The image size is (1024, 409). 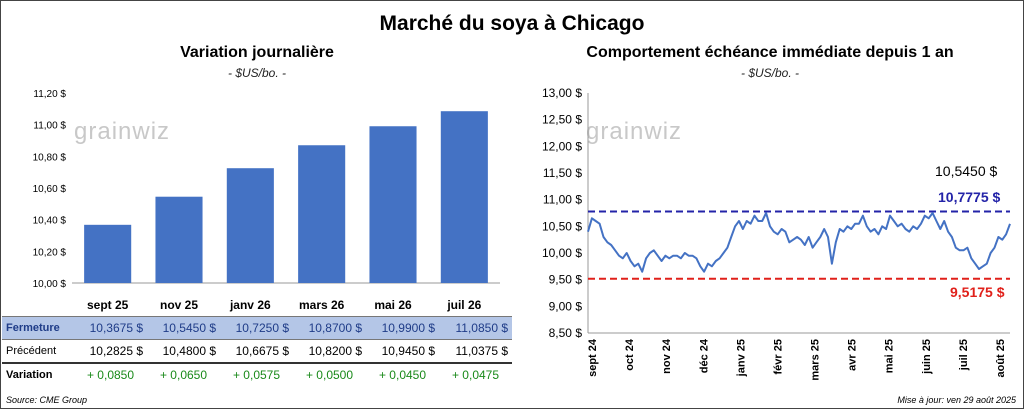 I want to click on change-cell: + 0,0650, so click(x=183, y=374).